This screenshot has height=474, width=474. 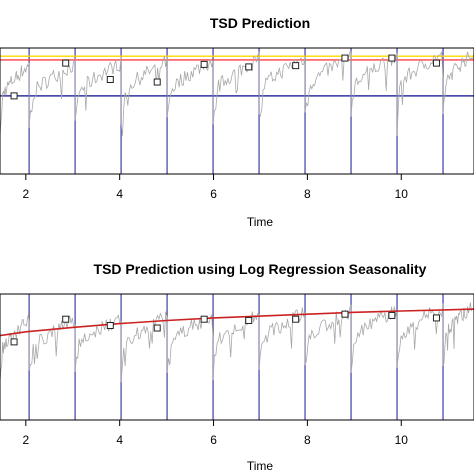 I want to click on chart-title: TSD Prediction, so click(x=260, y=23).